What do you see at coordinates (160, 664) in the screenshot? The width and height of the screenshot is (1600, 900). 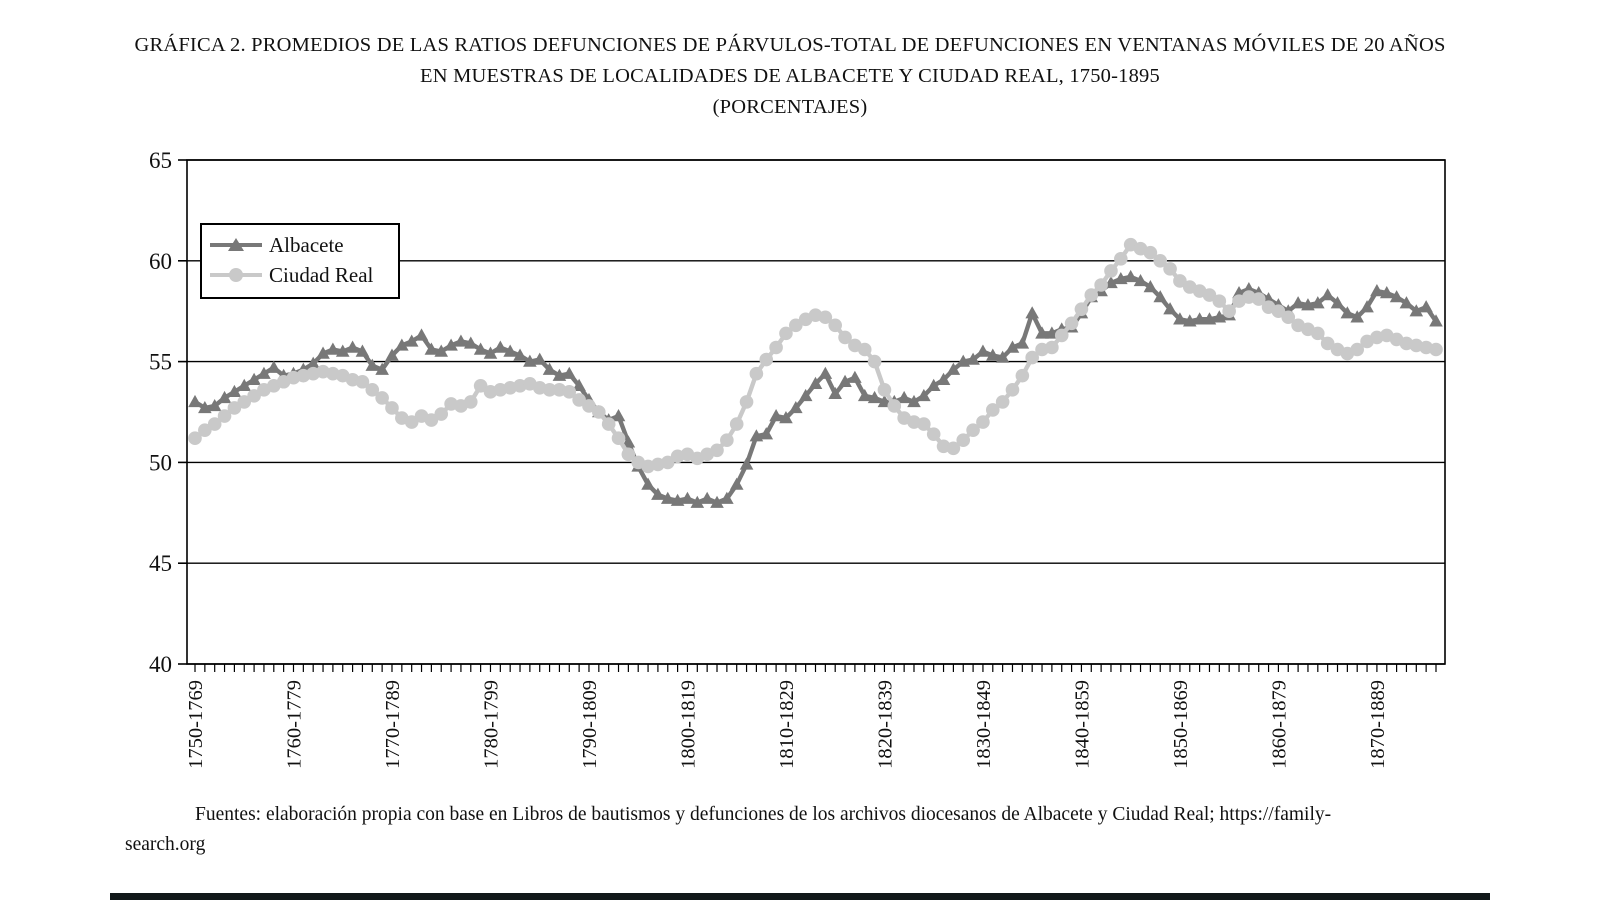 I see `y-tick-label: 40` at bounding box center [160, 664].